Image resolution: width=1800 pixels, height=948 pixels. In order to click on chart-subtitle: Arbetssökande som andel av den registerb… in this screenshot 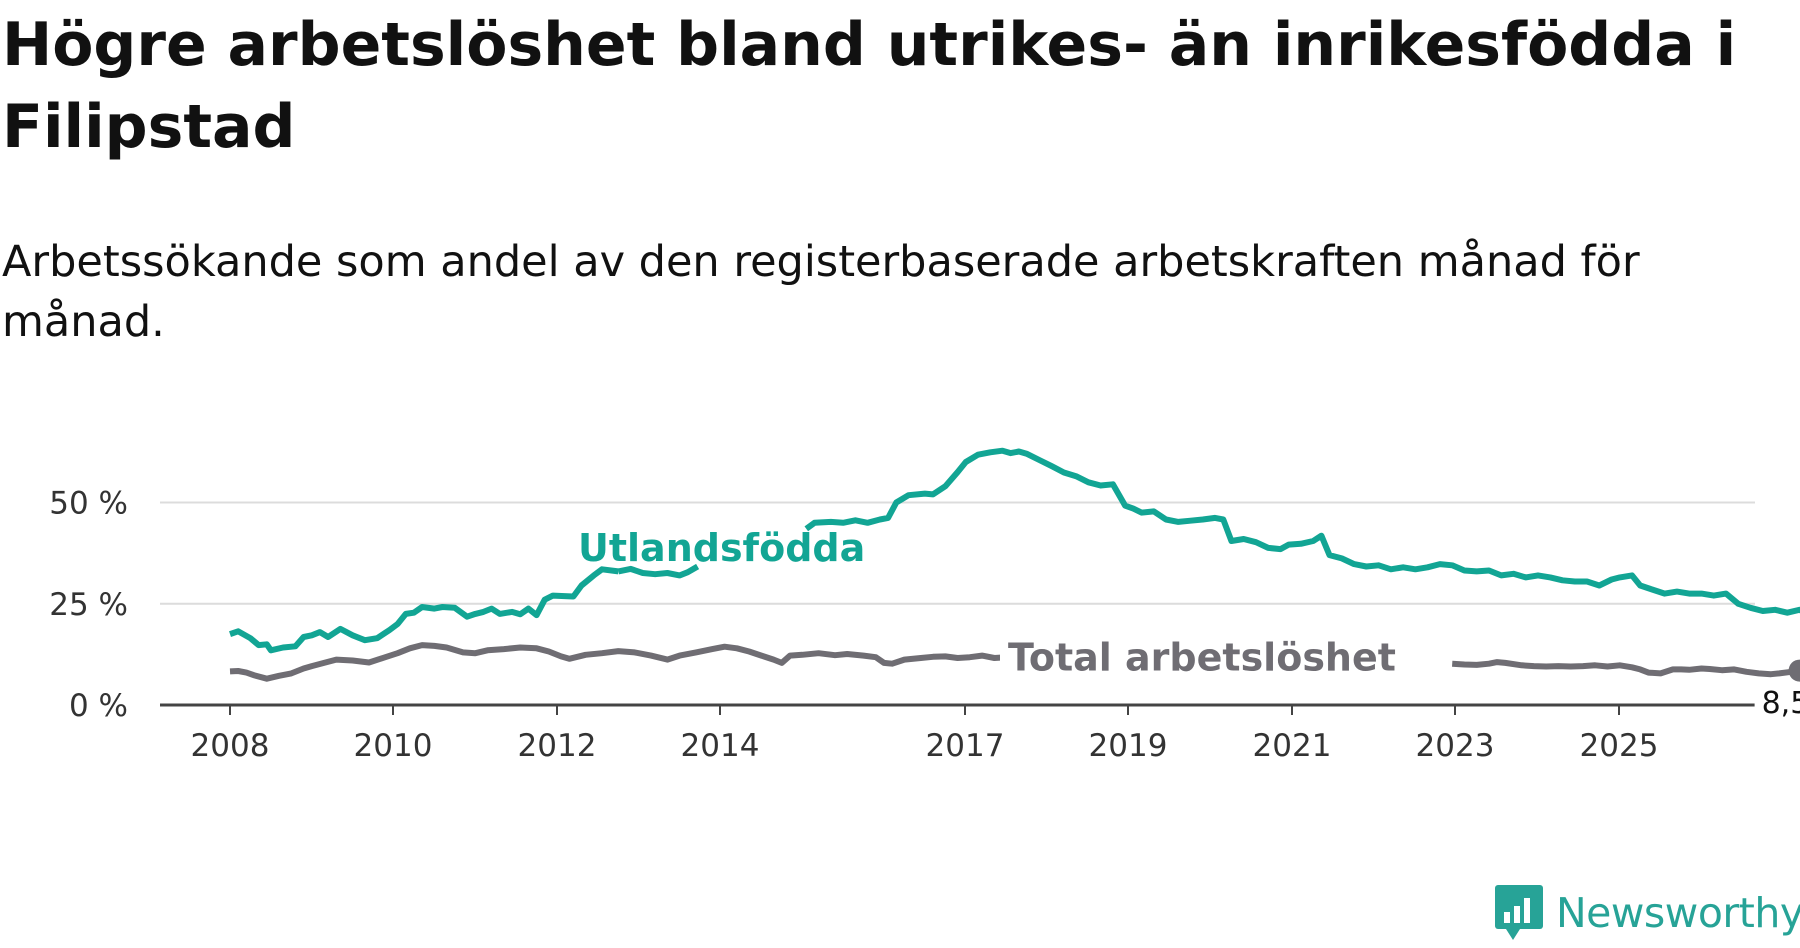, I will do `click(821, 292)`.